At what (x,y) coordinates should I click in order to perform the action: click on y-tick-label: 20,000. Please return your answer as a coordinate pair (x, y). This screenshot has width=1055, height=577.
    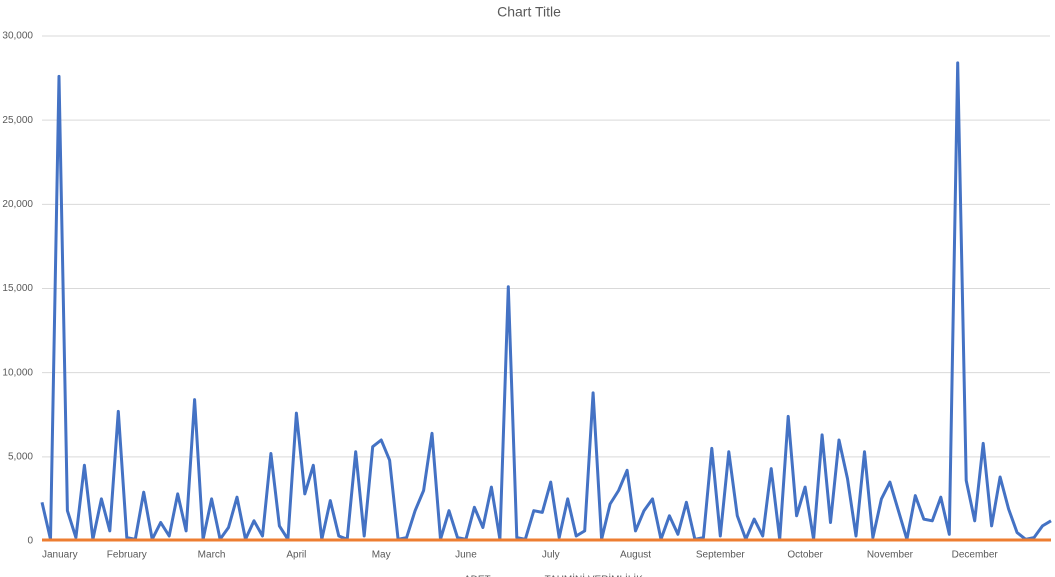
    Looking at the image, I should click on (17, 204).